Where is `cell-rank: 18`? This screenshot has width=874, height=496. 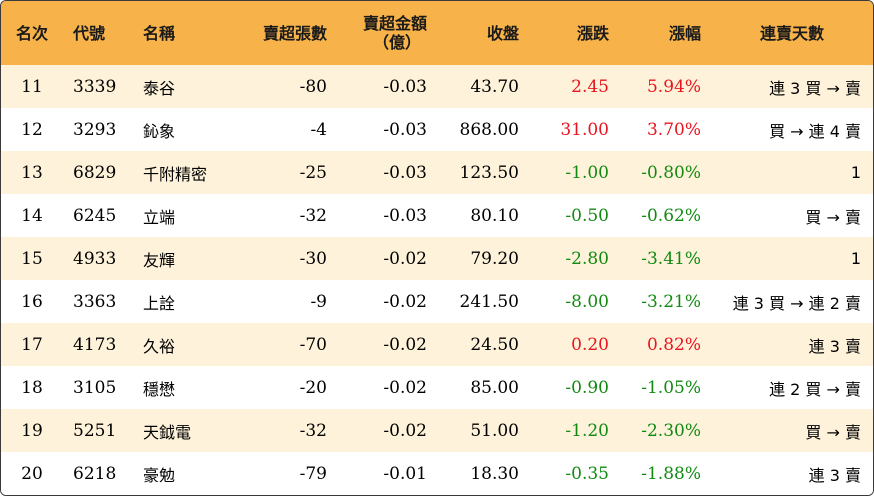
cell-rank: 18 is located at coordinates (32, 387).